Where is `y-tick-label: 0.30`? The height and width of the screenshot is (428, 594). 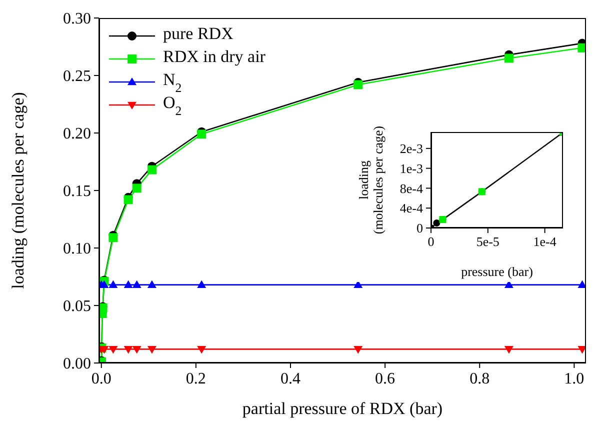
y-tick-label: 0.30 is located at coordinates (77, 19).